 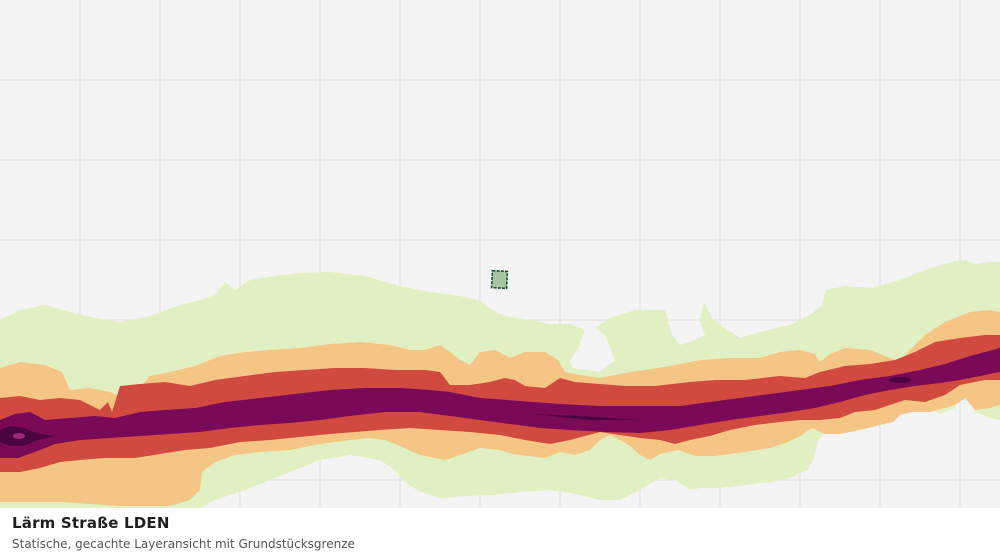 What do you see at coordinates (91, 523) in the screenshot?
I see `layer-title: Lärm Straße LDEN` at bounding box center [91, 523].